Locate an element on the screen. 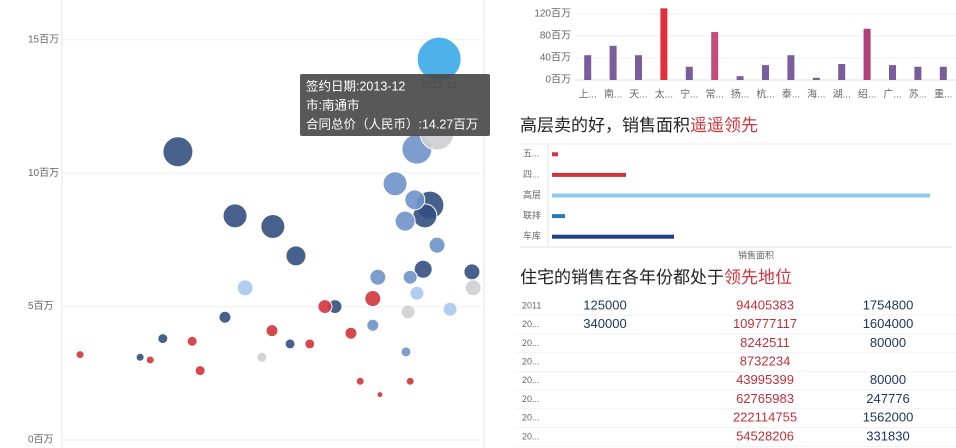 This screenshot has width=956, height=448. tooltip-line: 合同总价（人民币）:14.27百万 is located at coordinates (392, 123).